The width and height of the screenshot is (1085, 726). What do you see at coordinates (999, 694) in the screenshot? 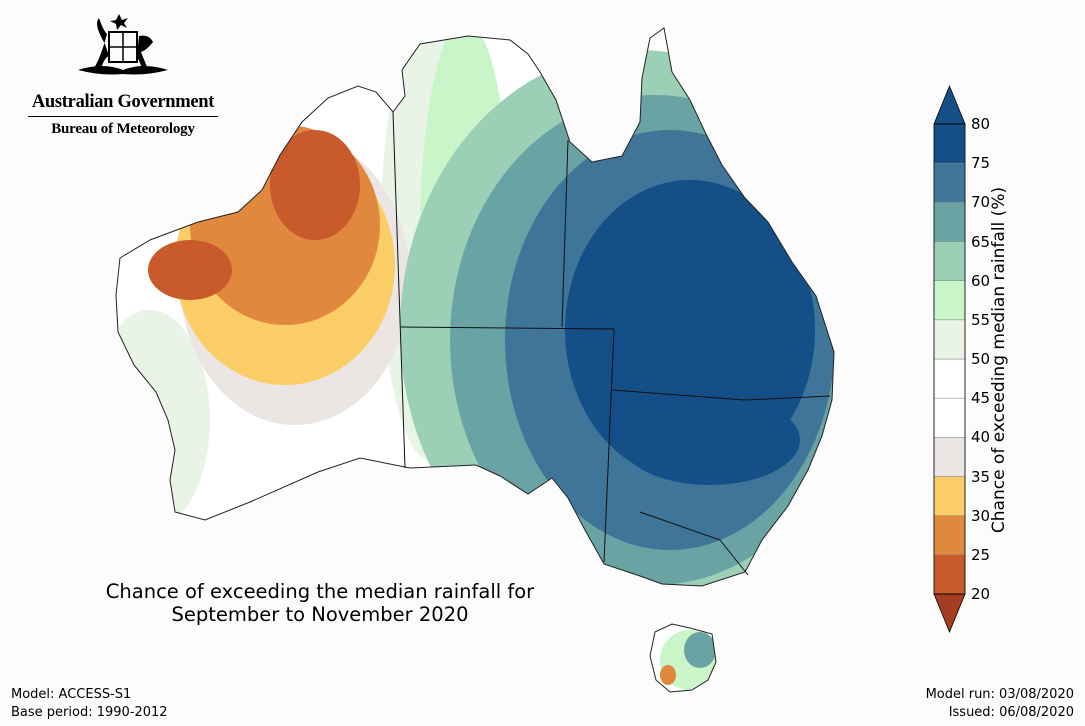
I see `model-run-date: Model run: 03/08/2020` at bounding box center [999, 694].